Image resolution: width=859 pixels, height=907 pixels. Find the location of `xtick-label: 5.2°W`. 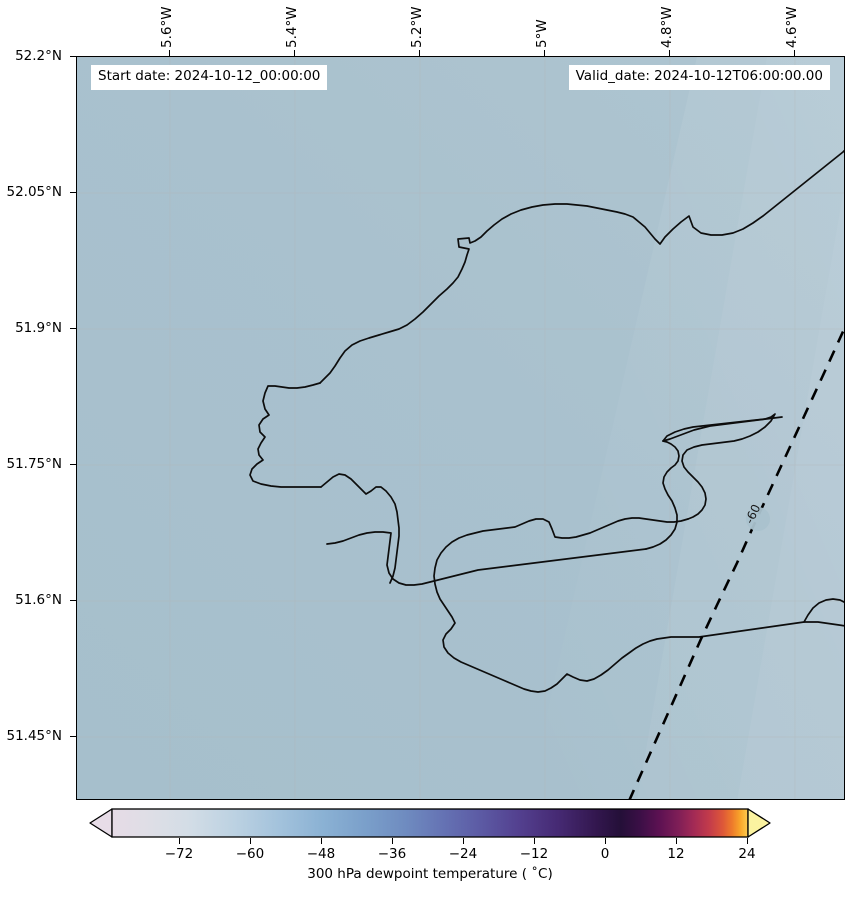

xtick-label: 5.2°W is located at coordinates (417, 27).